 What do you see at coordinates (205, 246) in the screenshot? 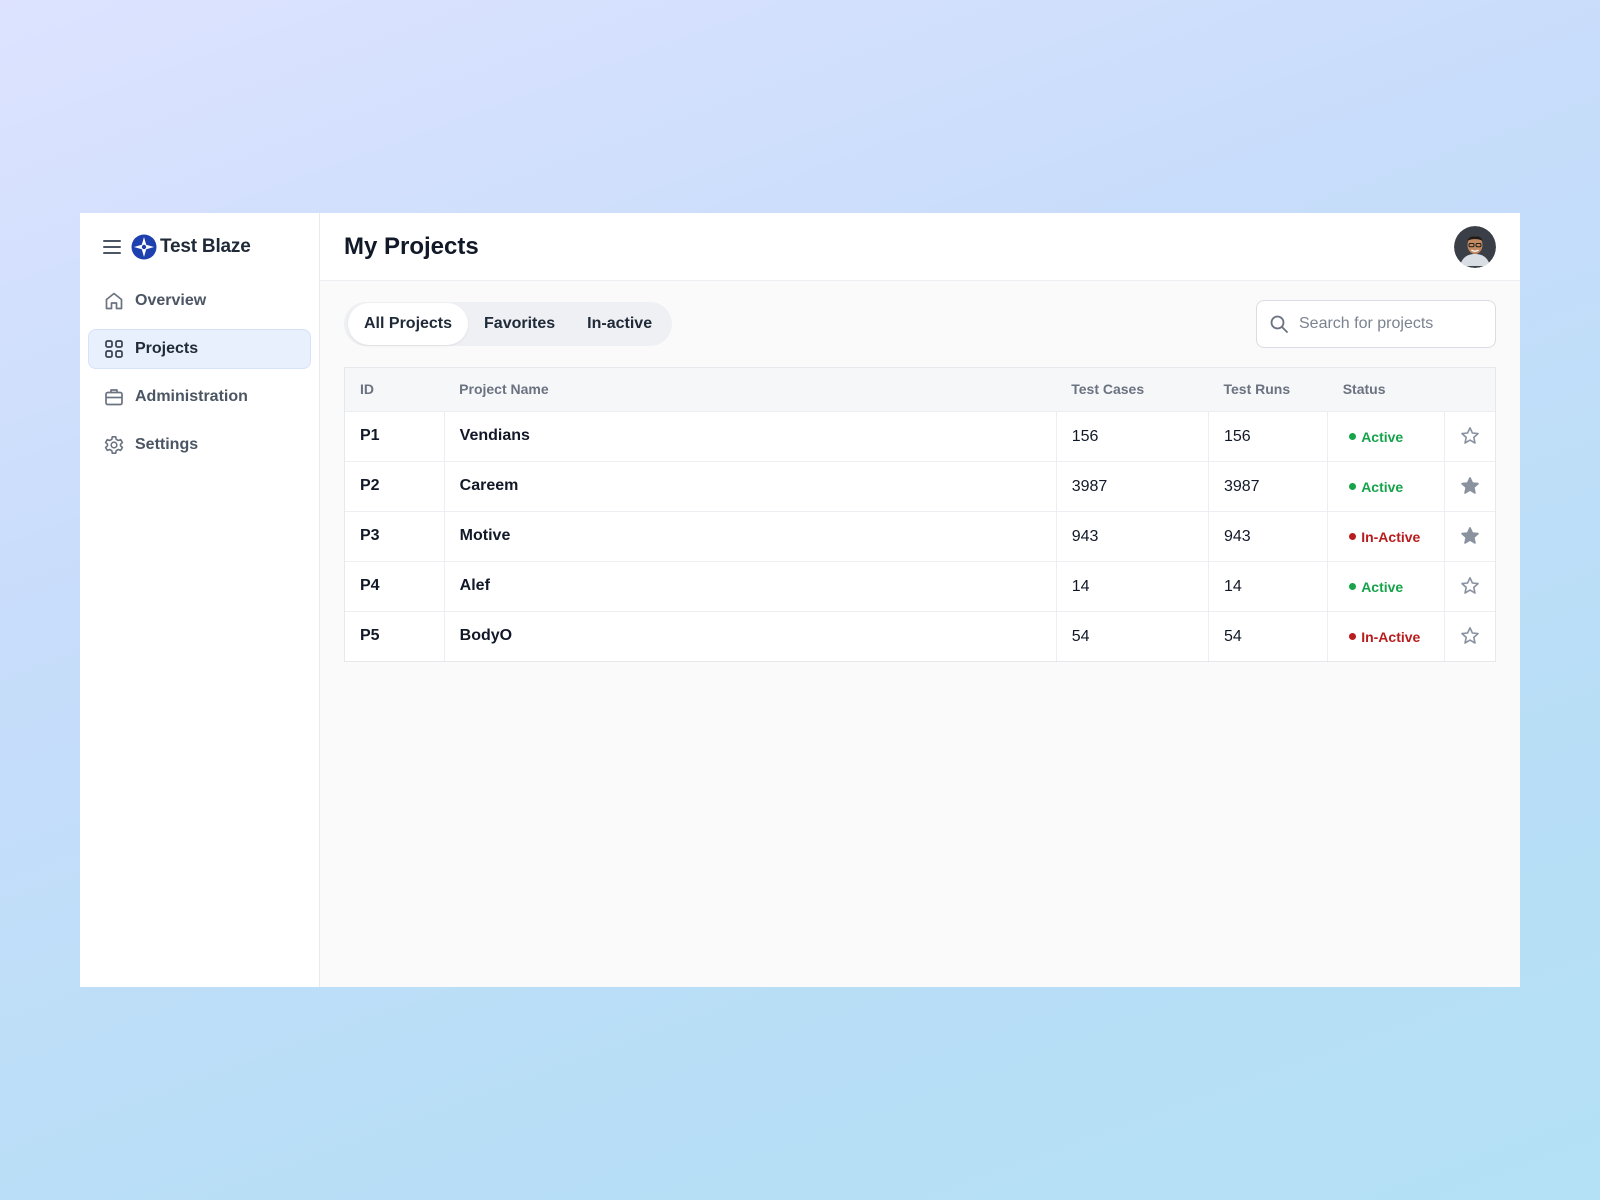
I see `brand-name: Test Blaze` at bounding box center [205, 246].